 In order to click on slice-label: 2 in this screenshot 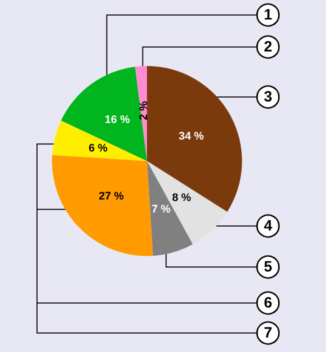, I will do `click(268, 47)`.